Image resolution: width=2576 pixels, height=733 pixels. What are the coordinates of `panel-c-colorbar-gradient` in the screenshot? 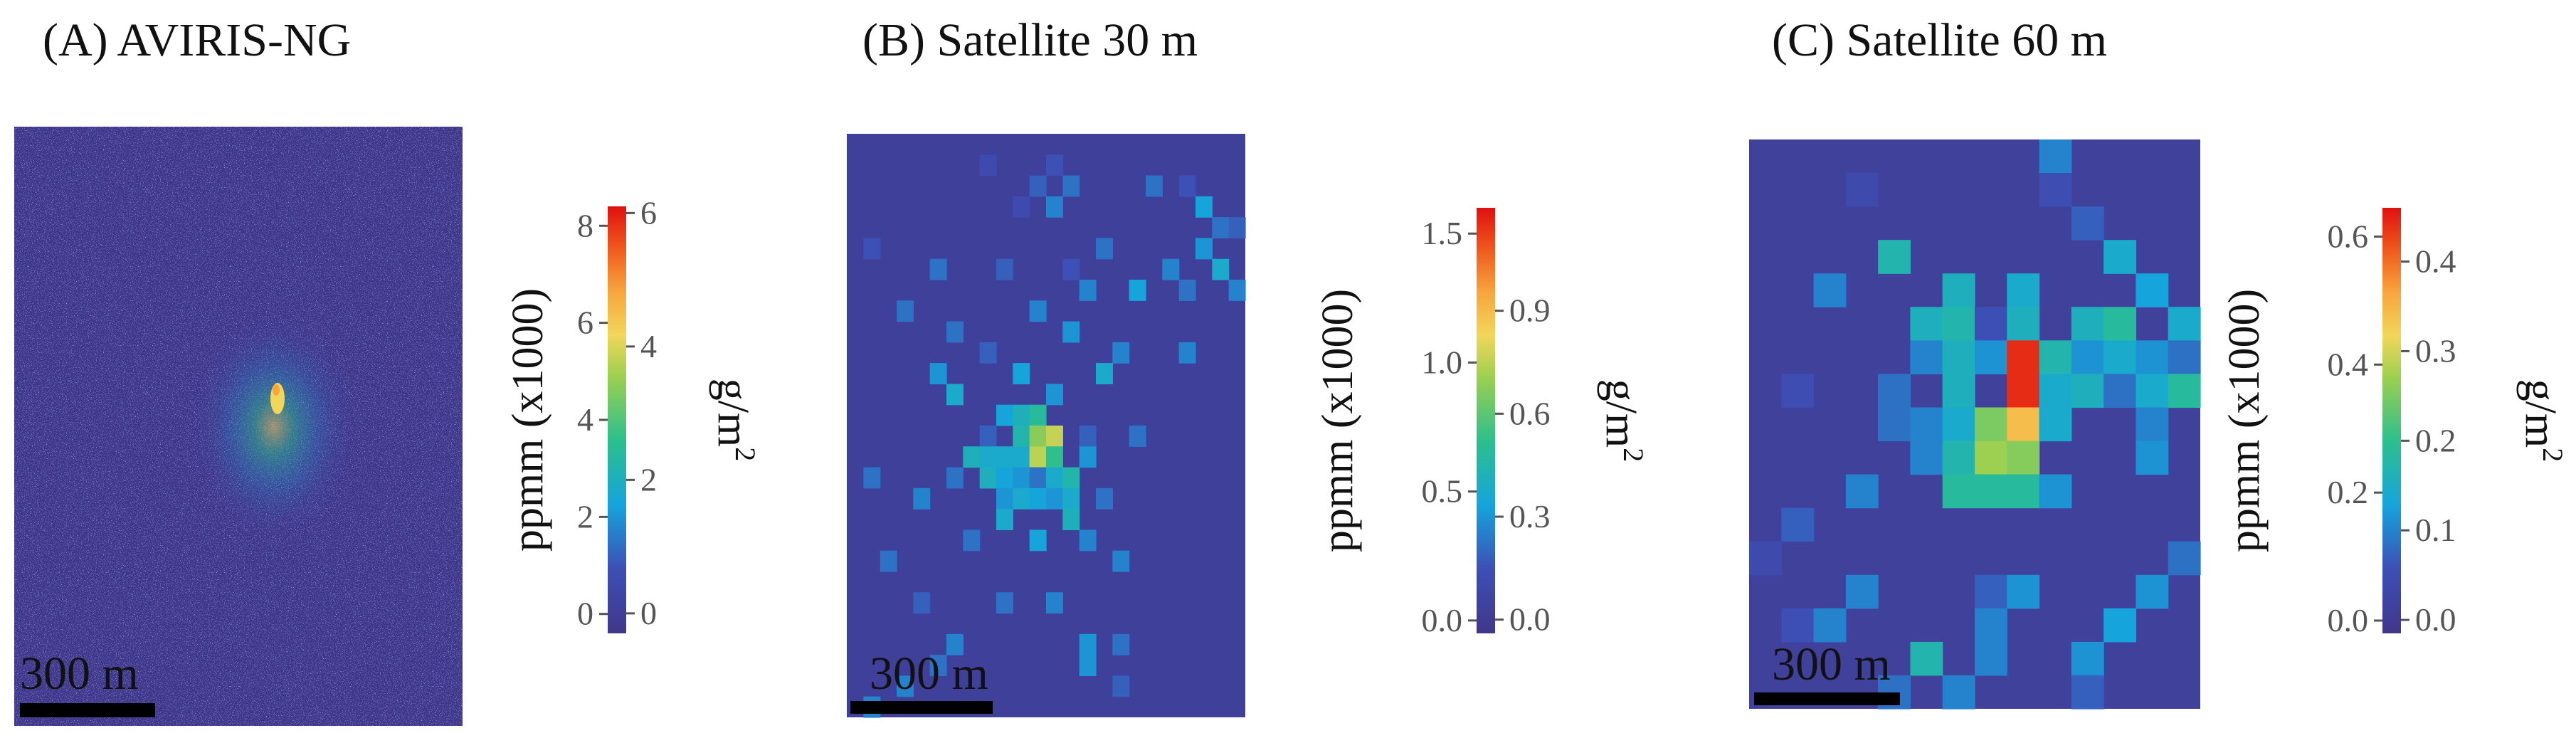 It's located at (2391, 421).